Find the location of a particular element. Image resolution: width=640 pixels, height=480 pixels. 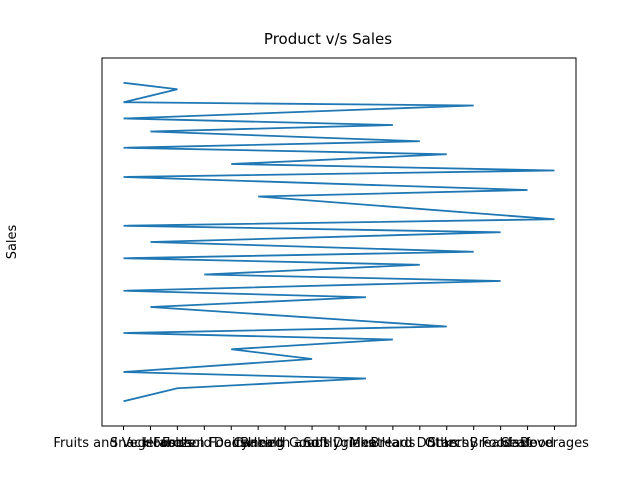

x-tick-label: Frozen Foods is located at coordinates (204, 443).